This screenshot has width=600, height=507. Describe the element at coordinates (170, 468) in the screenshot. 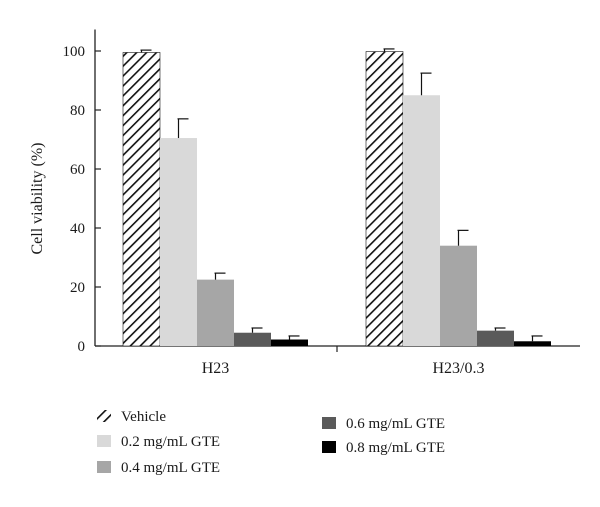

I see `legend-label: 0.4 mg/mL GTE` at that location.